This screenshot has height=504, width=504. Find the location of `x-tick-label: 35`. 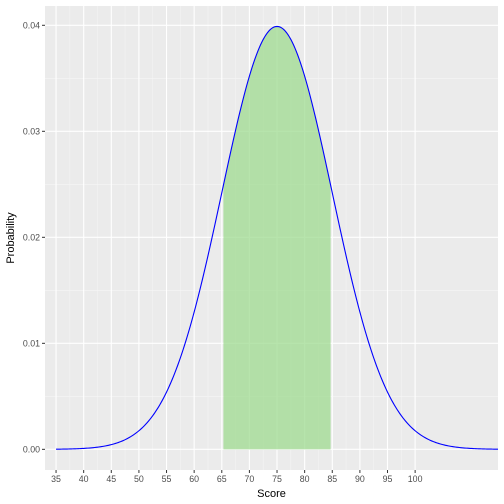

x-tick-label: 35 is located at coordinates (56, 479).